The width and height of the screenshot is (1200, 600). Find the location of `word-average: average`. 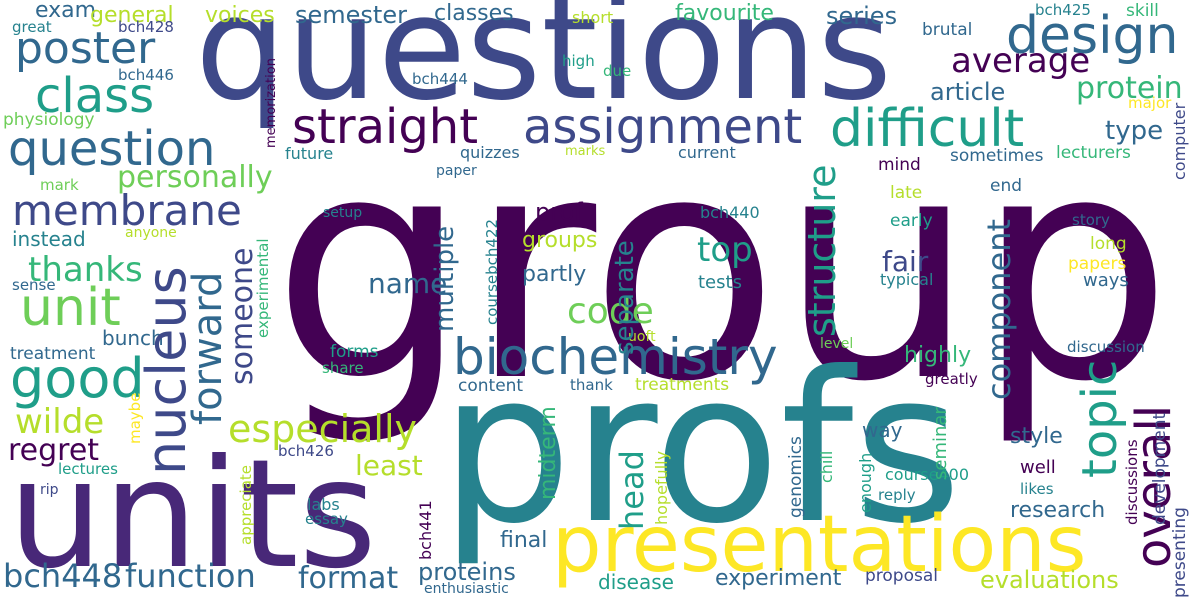

word-average: average is located at coordinates (1021, 61).